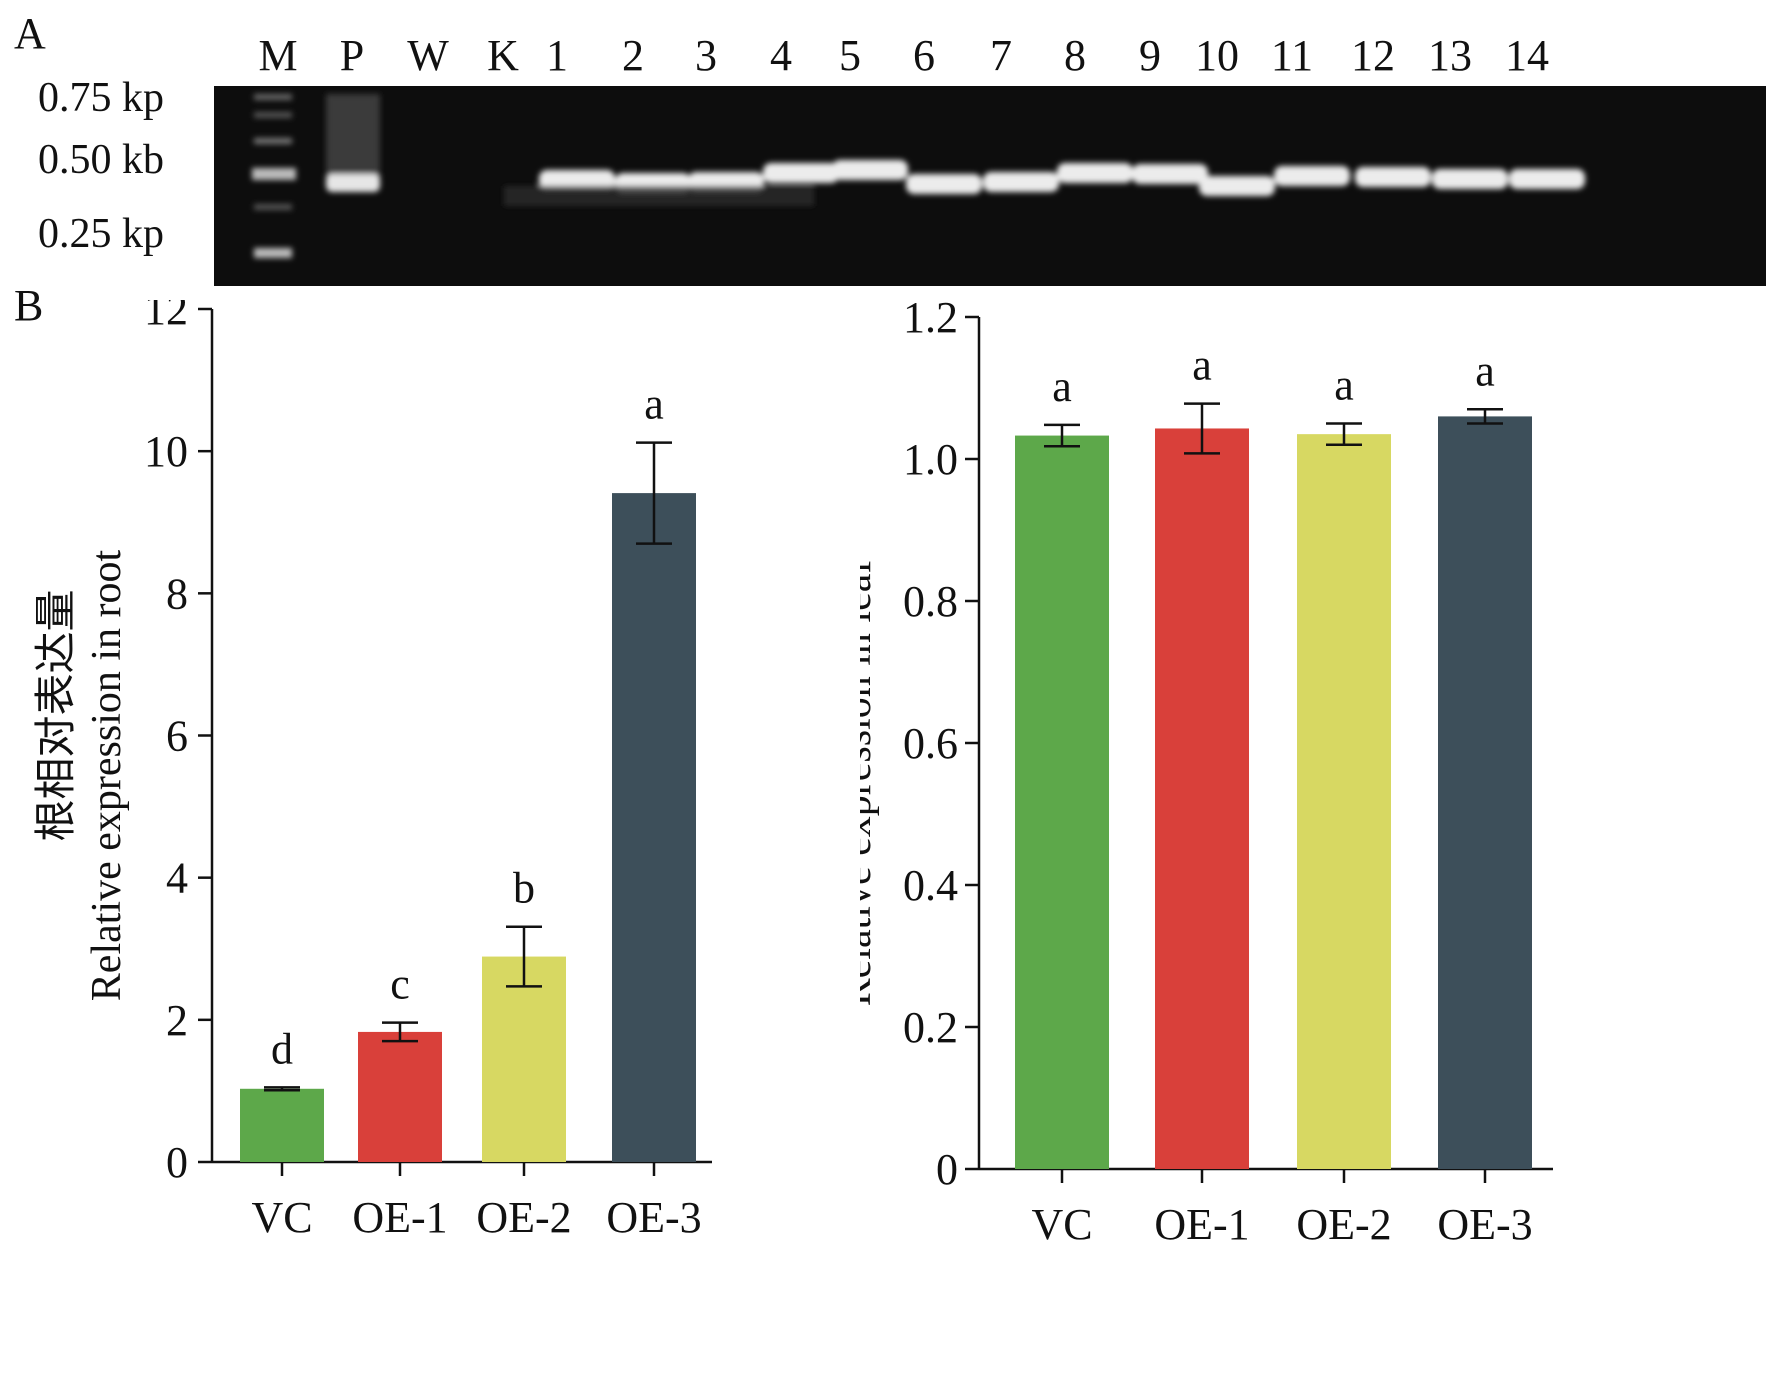 This screenshot has width=1772, height=1400. What do you see at coordinates (1075, 55) in the screenshot?
I see `lane-label-8: 8` at bounding box center [1075, 55].